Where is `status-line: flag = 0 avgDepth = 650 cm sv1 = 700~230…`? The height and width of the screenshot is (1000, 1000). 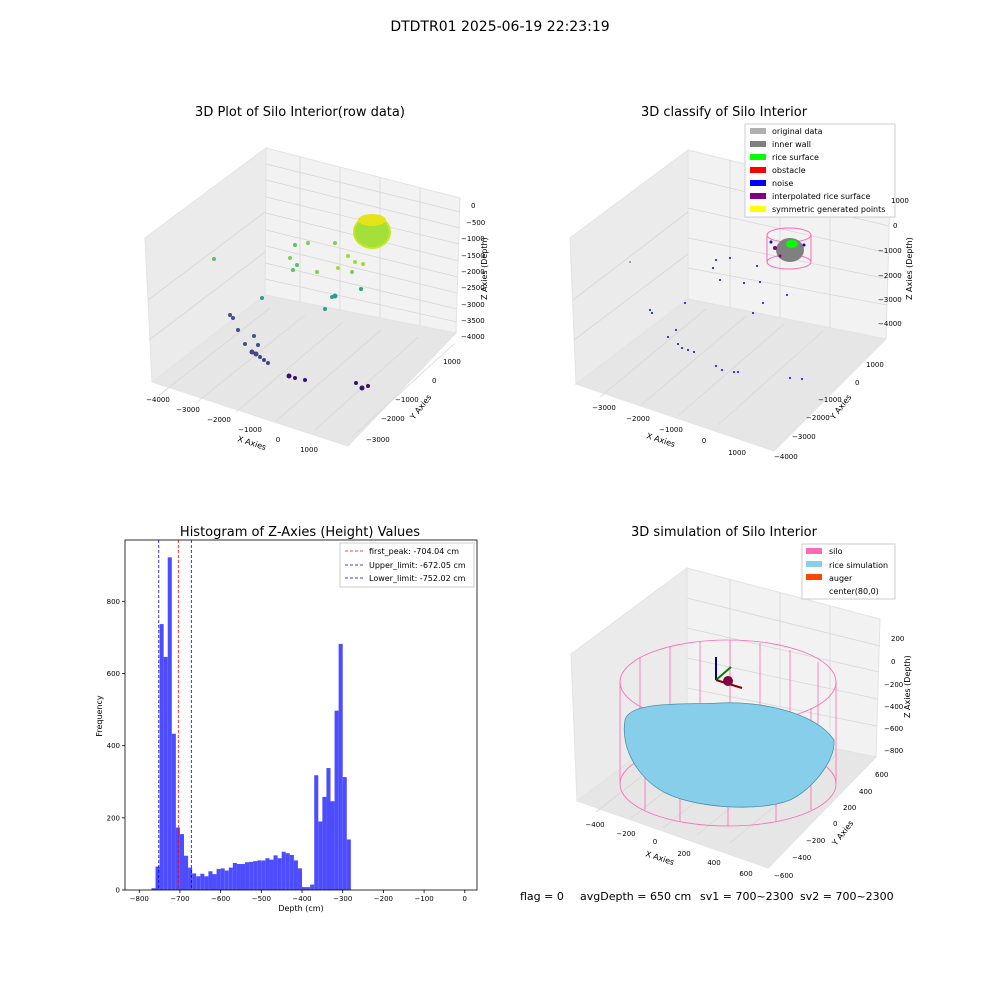
status-line: flag = 0 avgDepth = 650 cm sv1 = 700~230… is located at coordinates (707, 896).